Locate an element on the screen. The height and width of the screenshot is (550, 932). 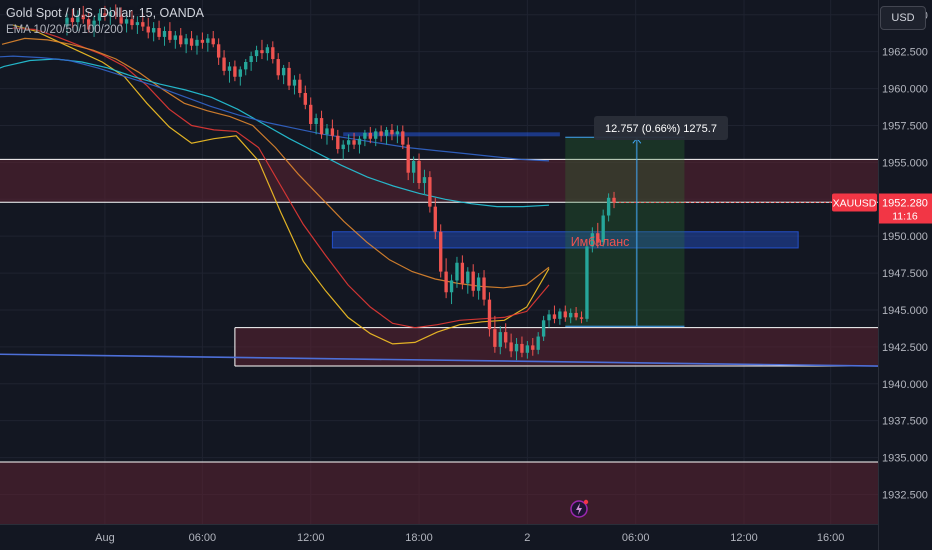
lightning-icon is located at coordinates (579, 508).